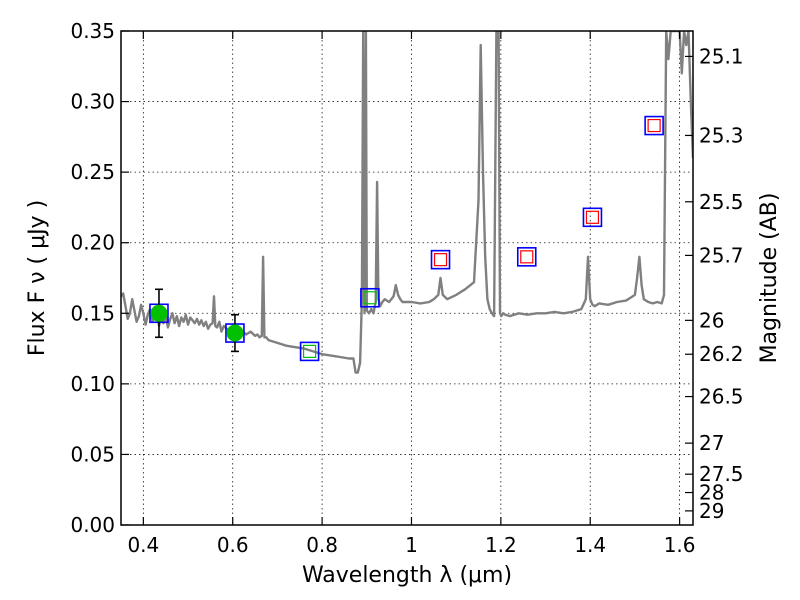 The height and width of the screenshot is (600, 800). What do you see at coordinates (721, 135) in the screenshot?
I see `right-tick-label: 25.3` at bounding box center [721, 135].